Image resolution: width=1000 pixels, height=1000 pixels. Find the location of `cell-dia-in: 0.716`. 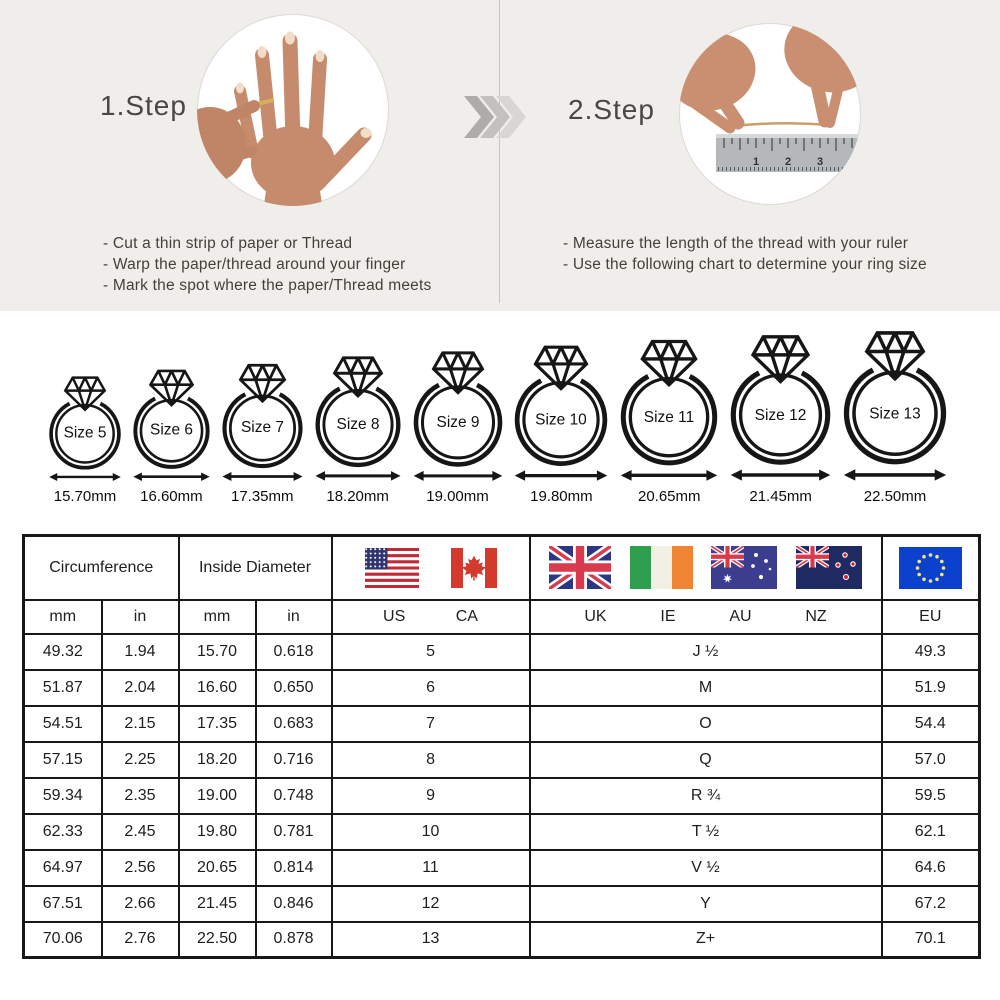

cell-dia-in: 0.716 is located at coordinates (293, 759).